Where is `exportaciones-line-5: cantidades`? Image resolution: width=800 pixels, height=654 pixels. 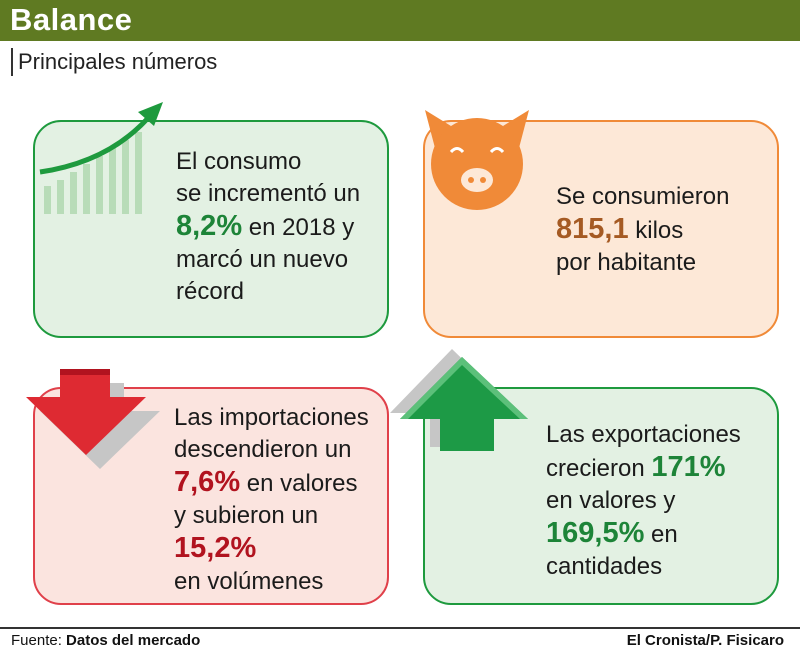
exportaciones-line-5: cantidades is located at coordinates (604, 566).